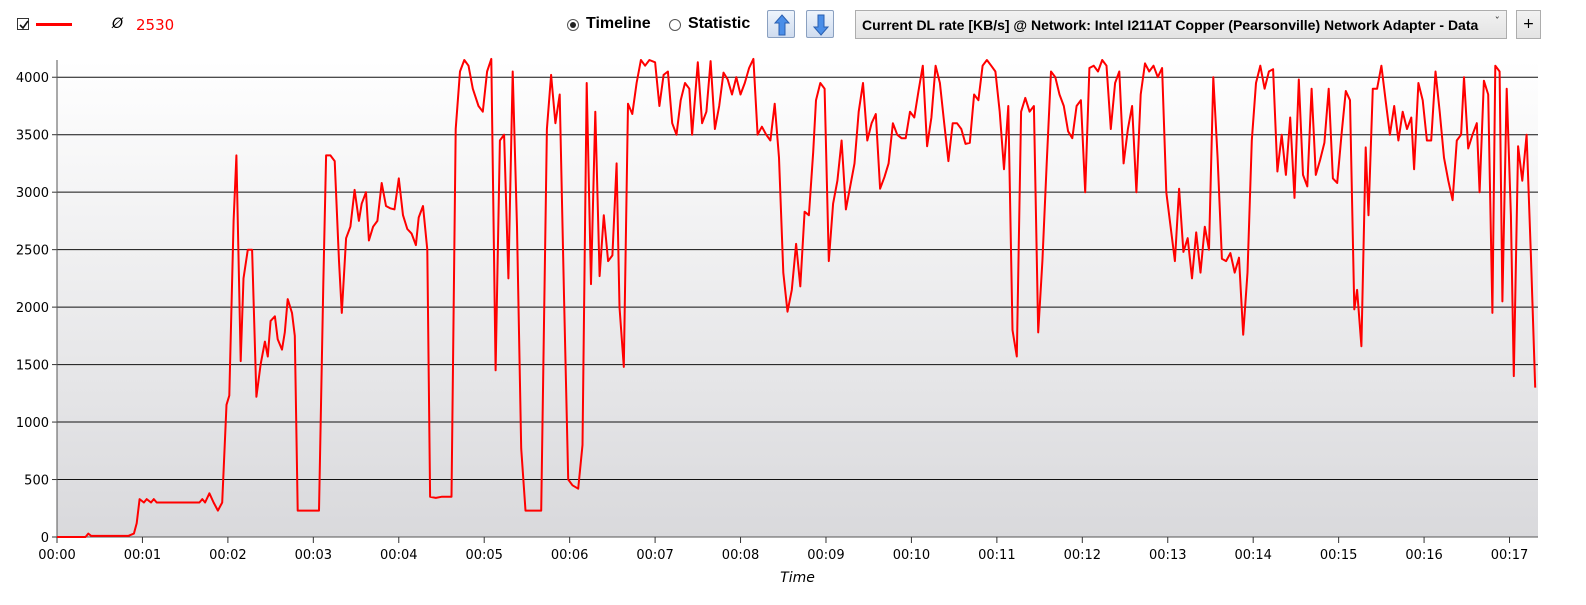  Describe the element at coordinates (32, 136) in the screenshot. I see `y-tick-label: 3500` at that location.